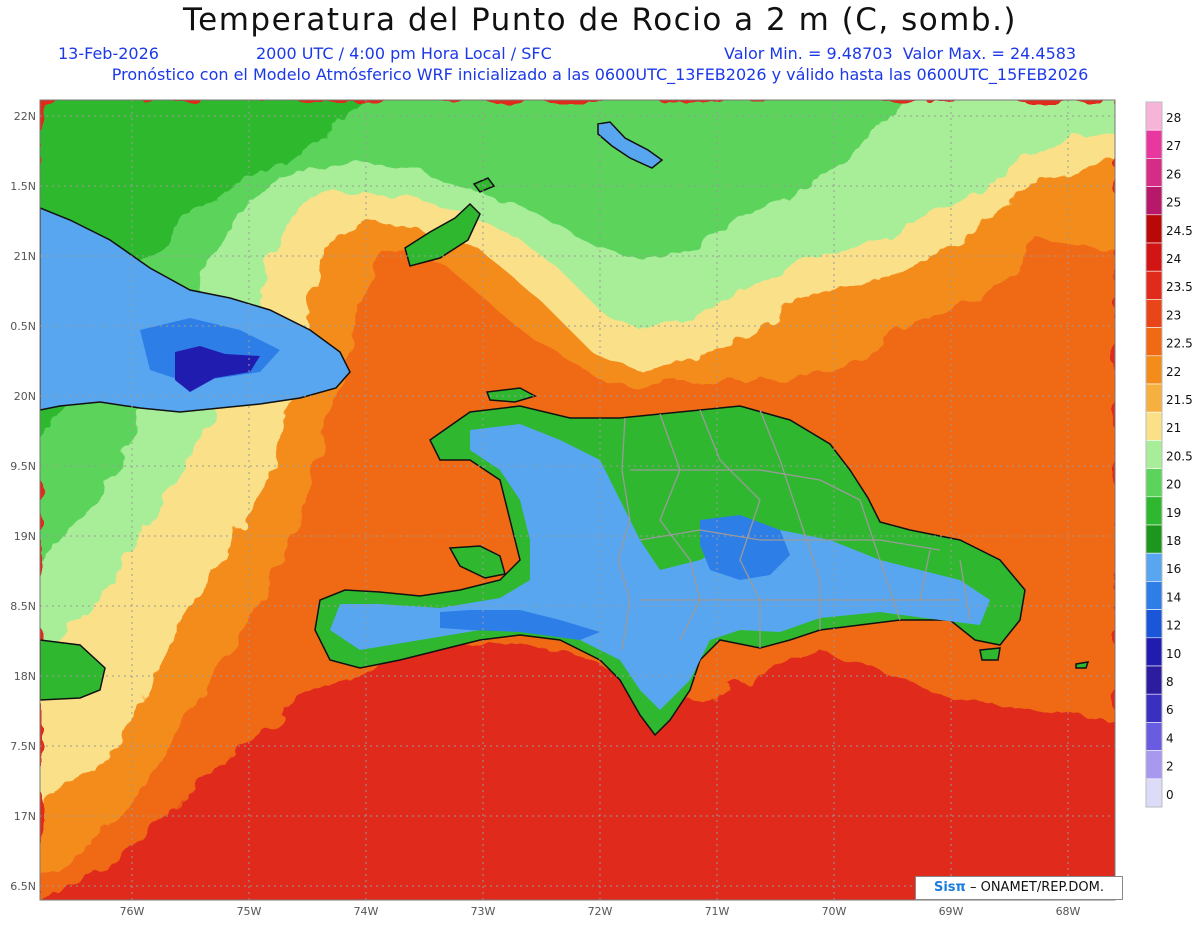 This screenshot has height=927, width=1200. Describe the element at coordinates (1173, 118) in the screenshot. I see `colorbar-label: 28` at that location.